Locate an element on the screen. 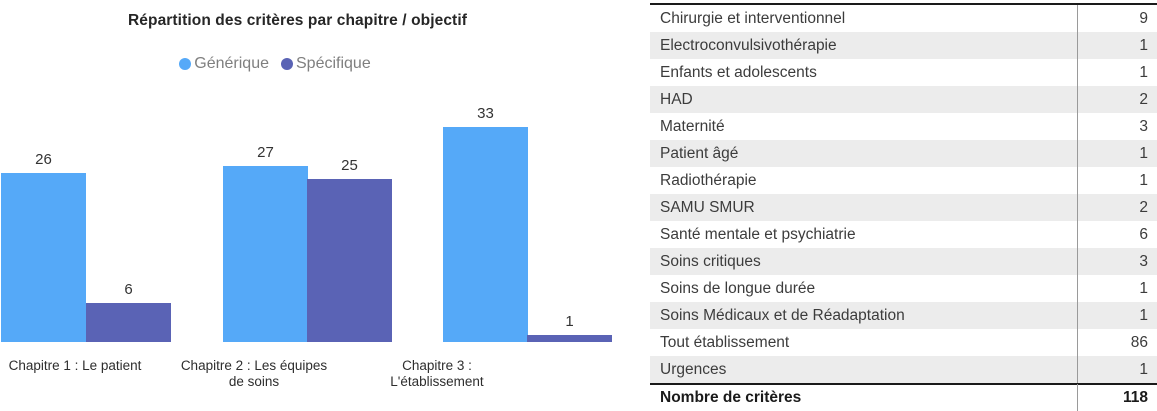 The image size is (1157, 411). table-row: Soins Médicaux et de Réadaptation 1 is located at coordinates (903, 315).